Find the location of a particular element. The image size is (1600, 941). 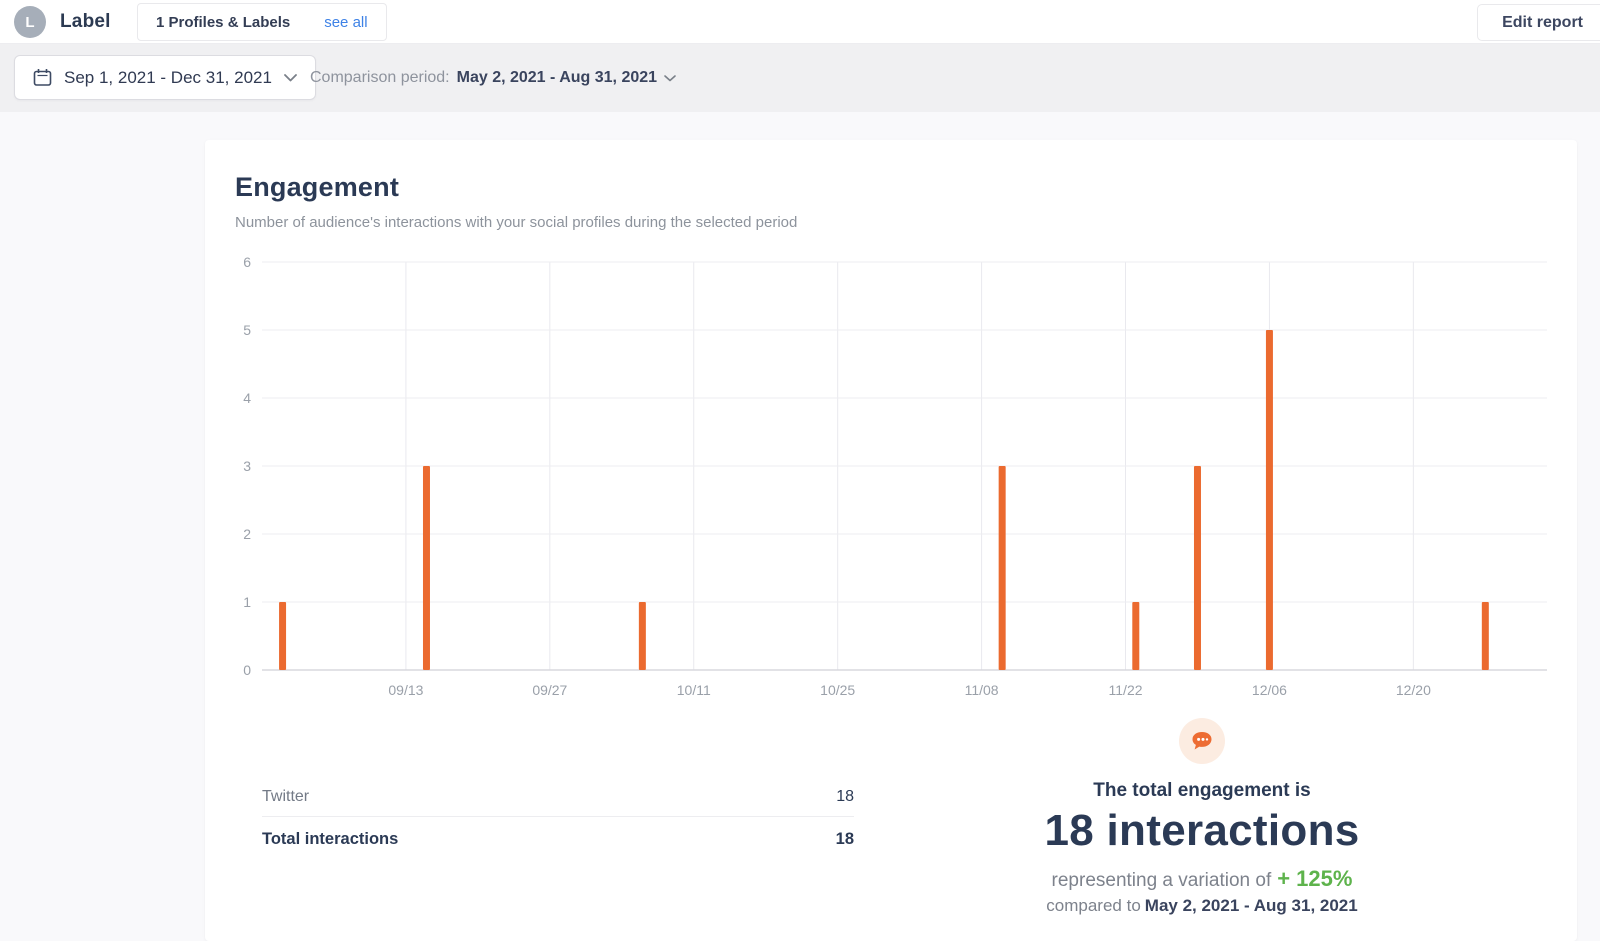

svg-text: 11/22 is located at coordinates (1126, 690).